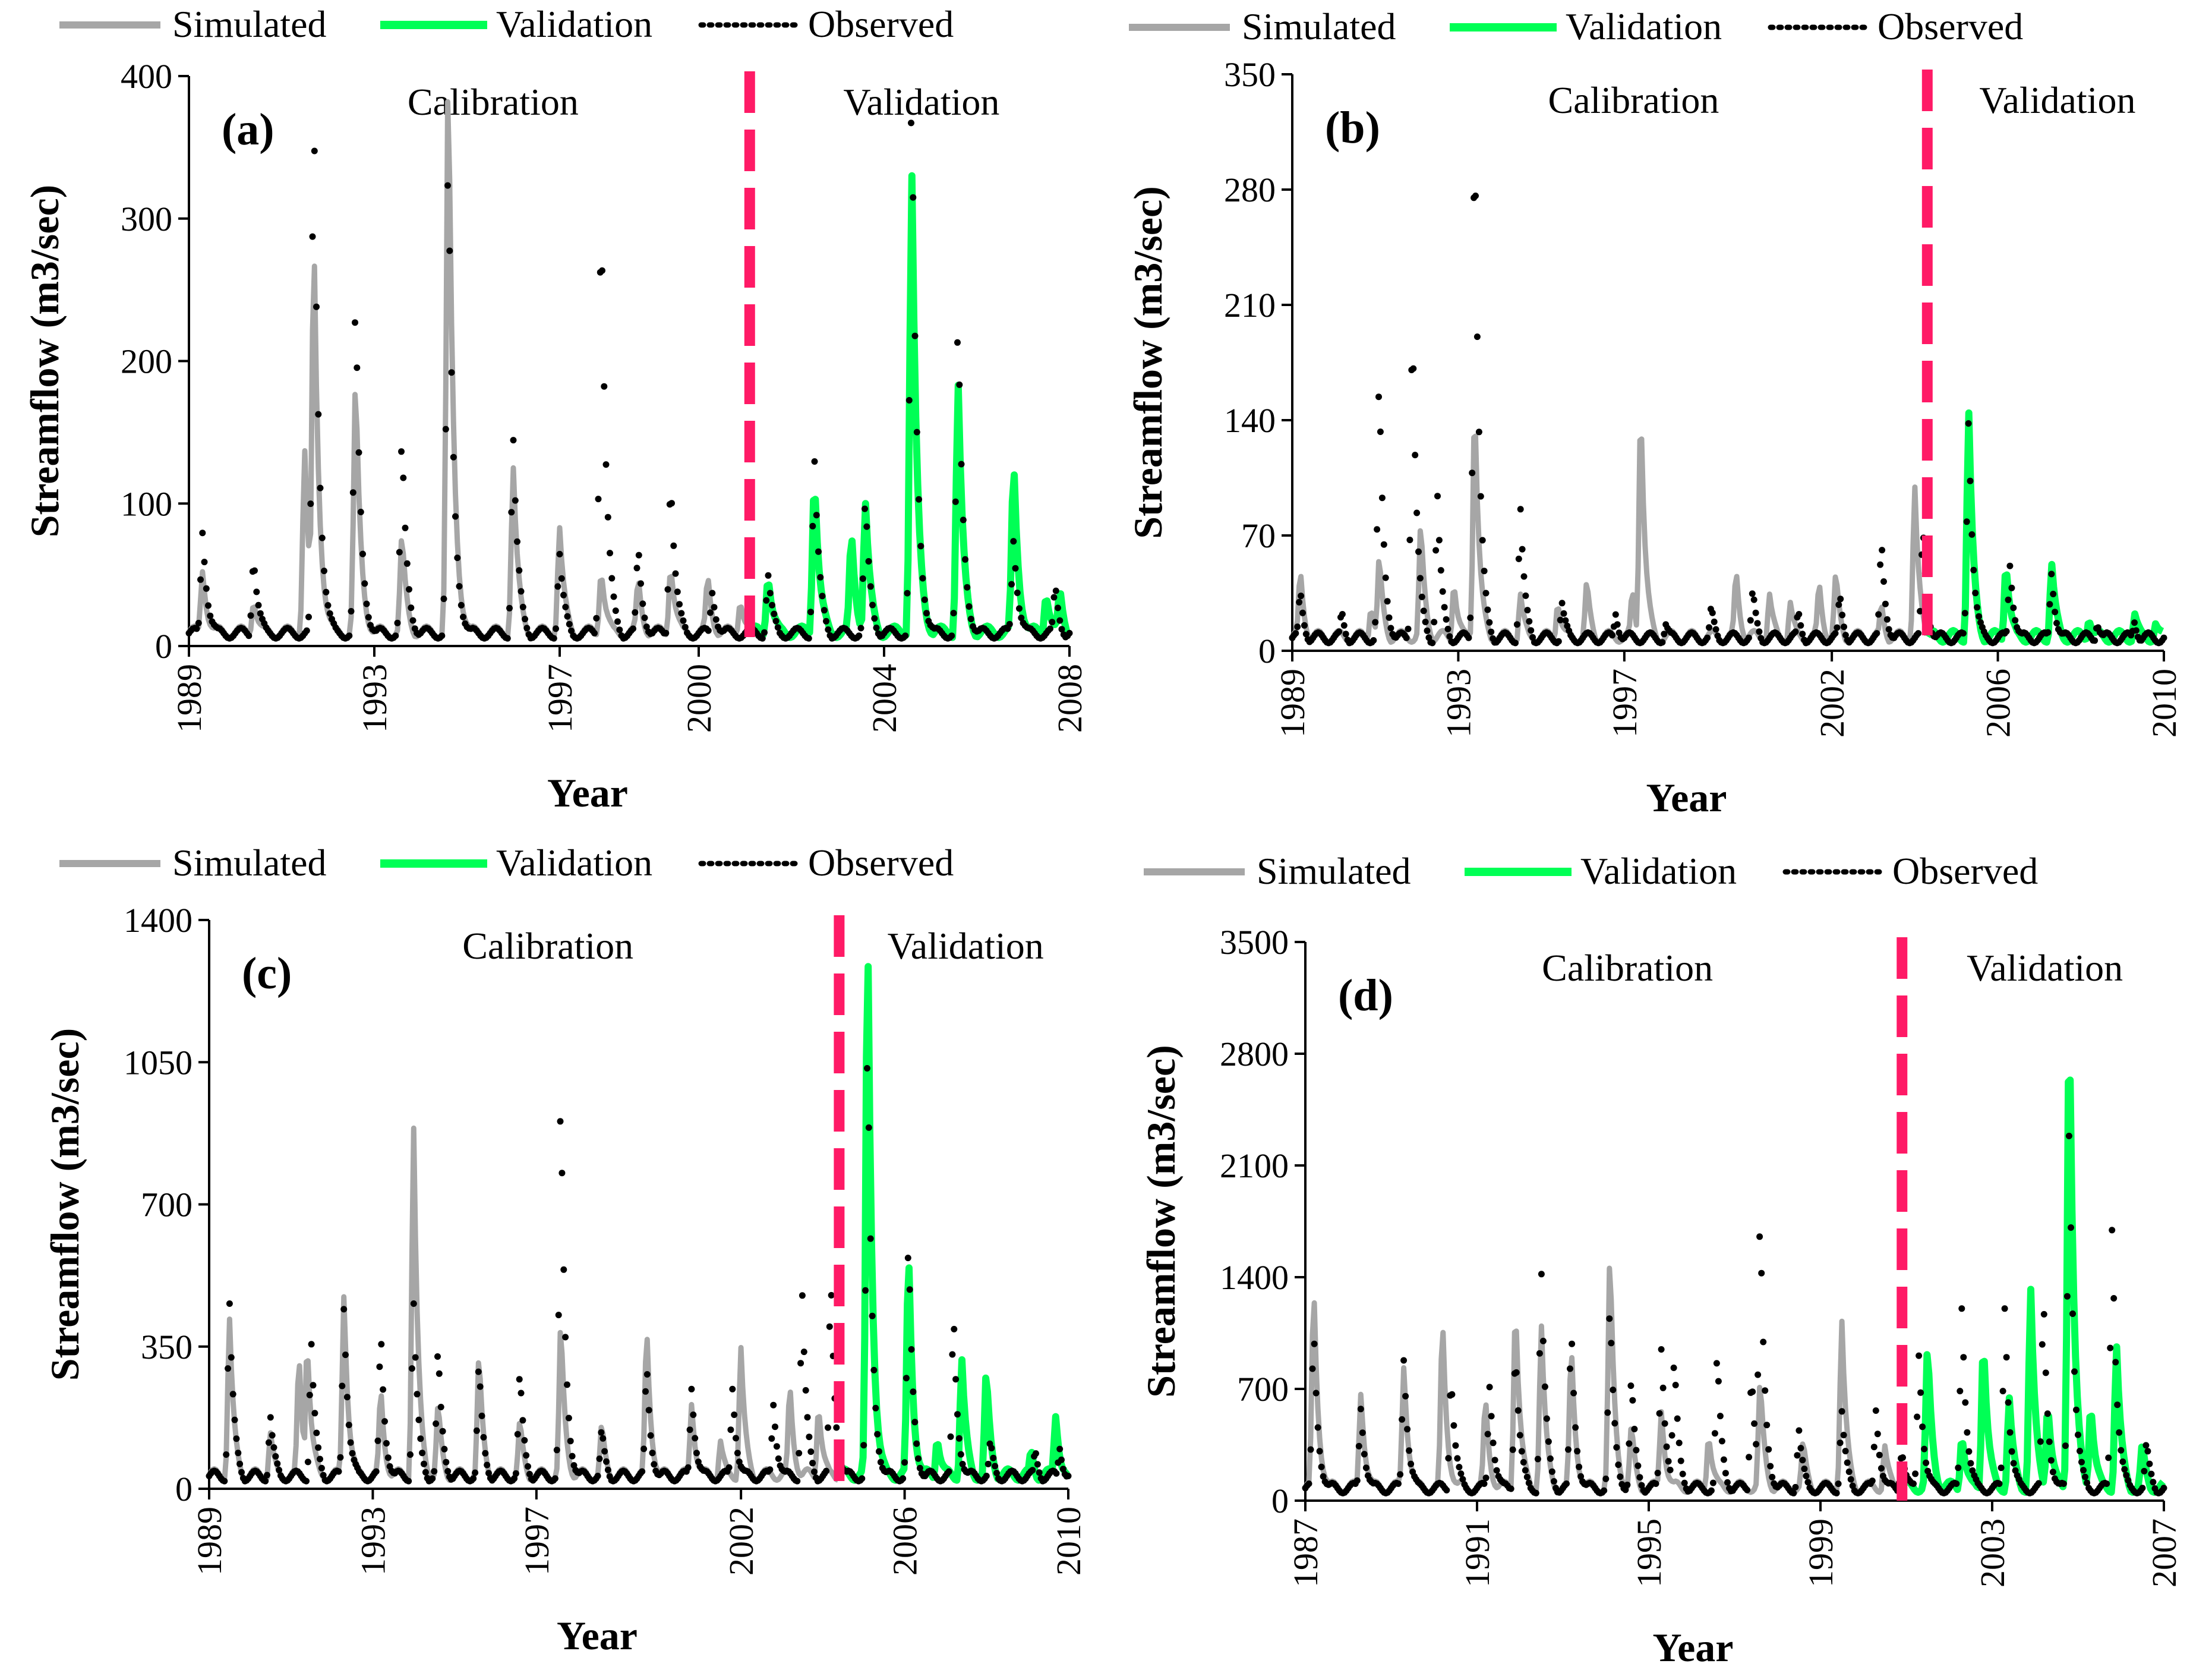  I want to click on x-tick-label: 2004, so click(885, 698).